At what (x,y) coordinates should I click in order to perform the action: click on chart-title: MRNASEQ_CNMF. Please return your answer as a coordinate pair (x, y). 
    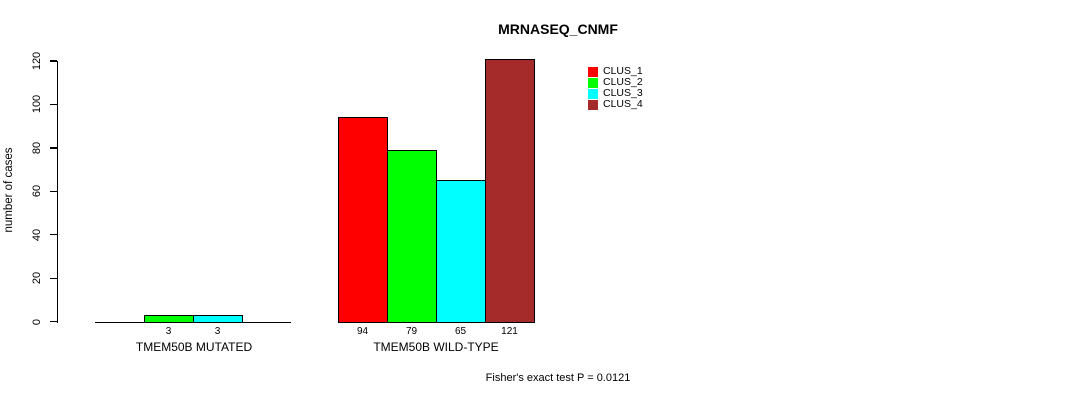
    Looking at the image, I should click on (558, 29).